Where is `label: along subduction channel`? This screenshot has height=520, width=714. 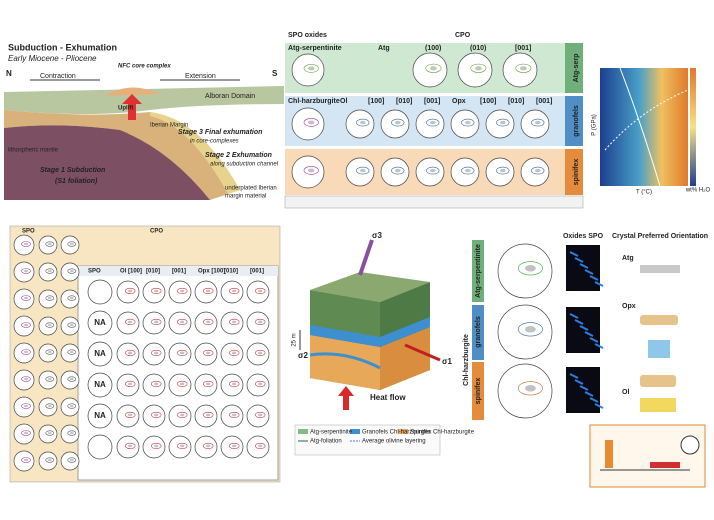 label: along subduction channel is located at coordinates (244, 165).